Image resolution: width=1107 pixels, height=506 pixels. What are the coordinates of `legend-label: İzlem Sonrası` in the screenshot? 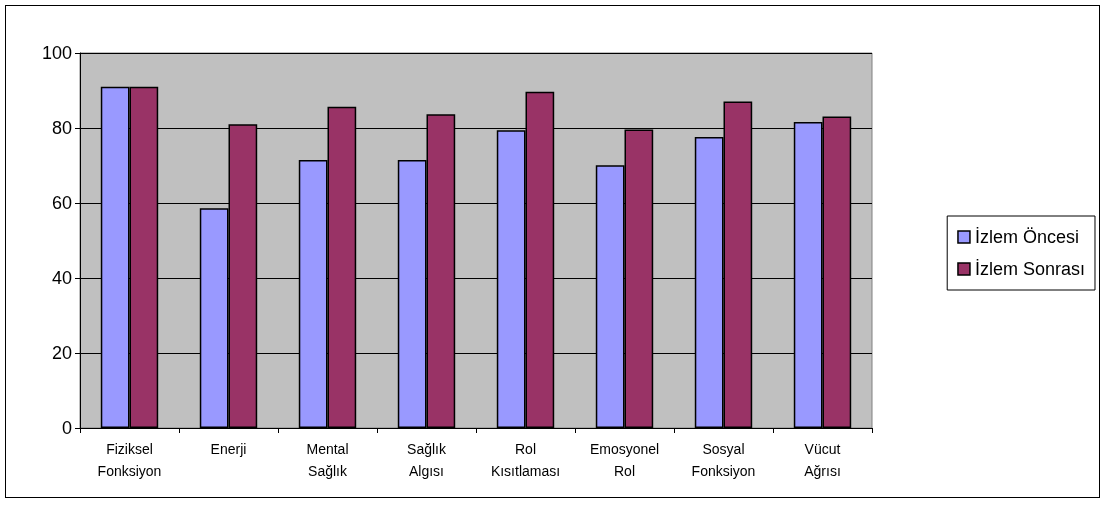 It's located at (1030, 269).